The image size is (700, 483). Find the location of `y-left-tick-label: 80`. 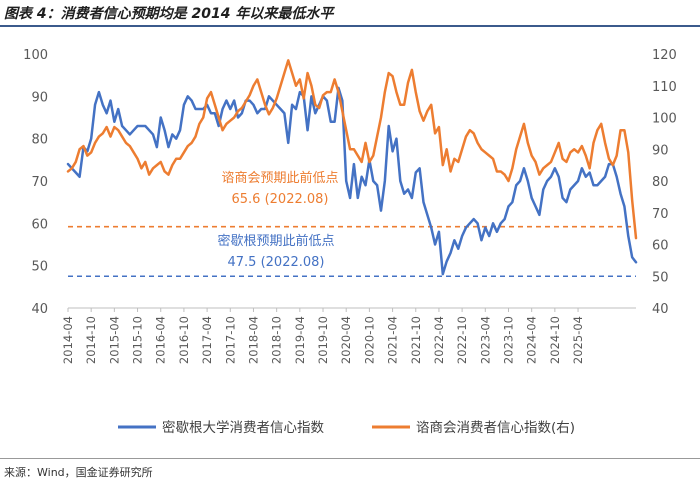

y-left-tick-label: 80 is located at coordinates (39, 140).